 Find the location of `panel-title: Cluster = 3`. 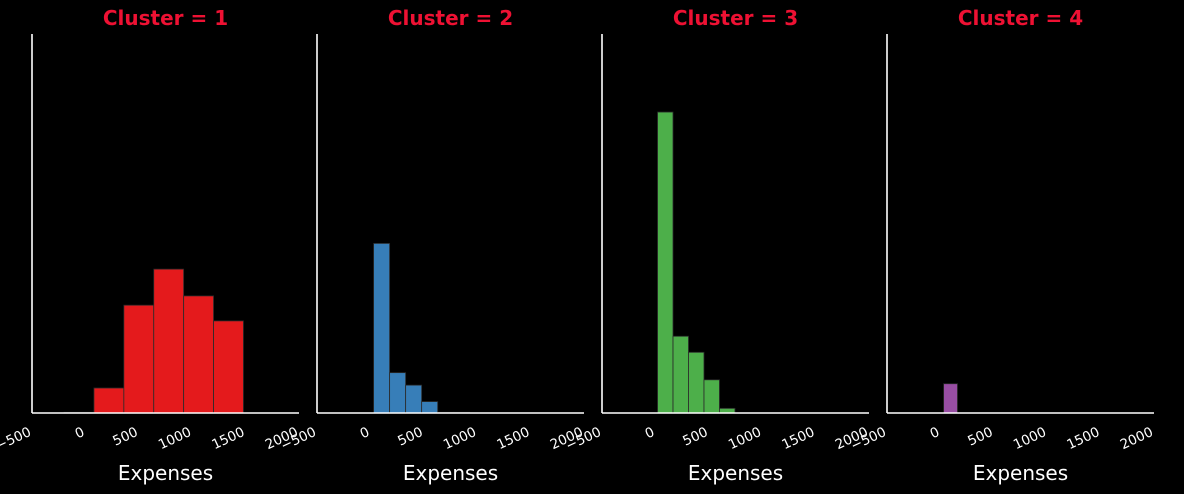

panel-title: Cluster = 3 is located at coordinates (735, 18).